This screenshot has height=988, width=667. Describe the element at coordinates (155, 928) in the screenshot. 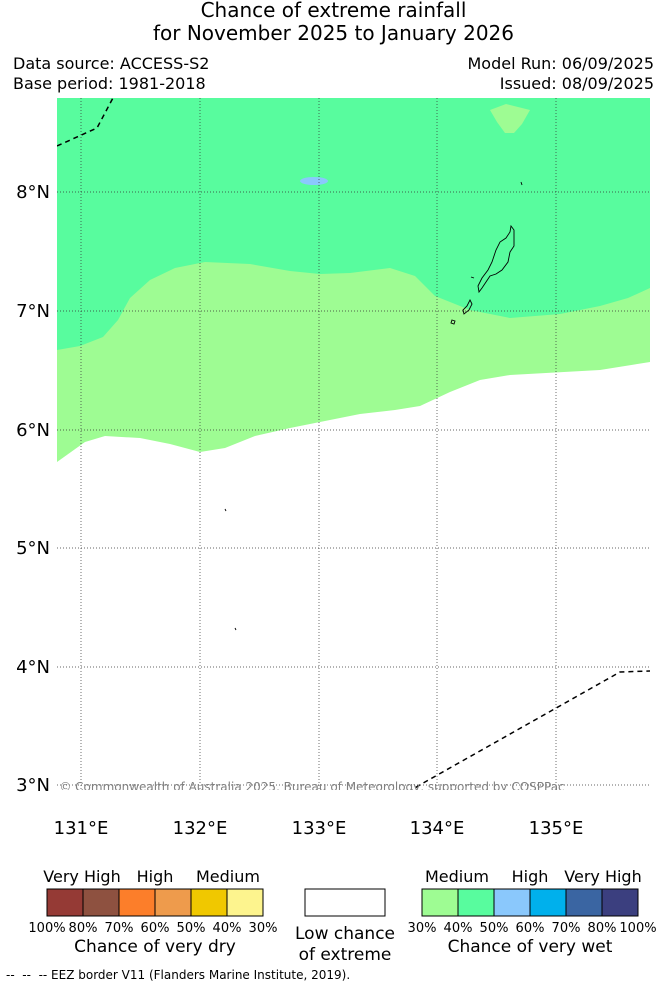

I see `legend-dry-tick-60: 60%` at that location.